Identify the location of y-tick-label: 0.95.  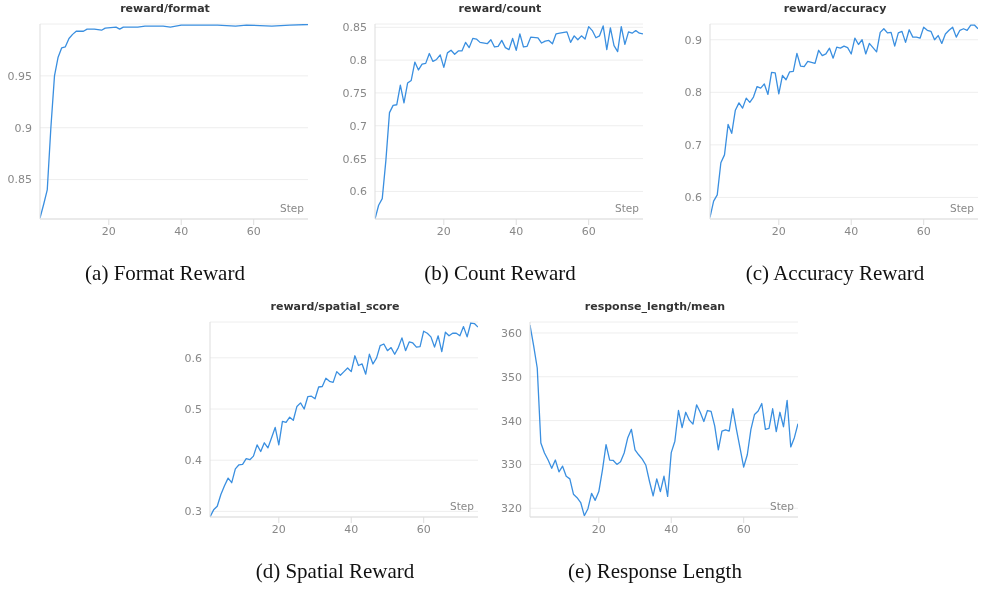
(19, 76).